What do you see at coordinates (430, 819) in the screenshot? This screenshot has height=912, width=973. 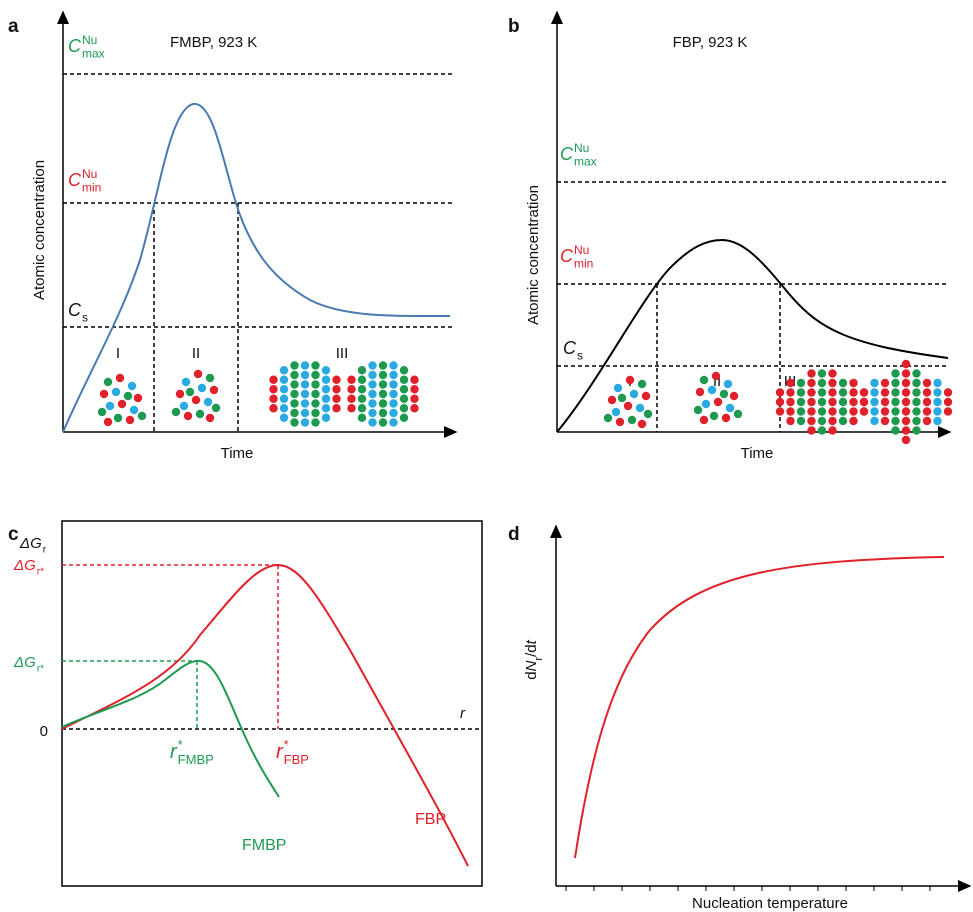 I see `curve-label: FBP` at bounding box center [430, 819].